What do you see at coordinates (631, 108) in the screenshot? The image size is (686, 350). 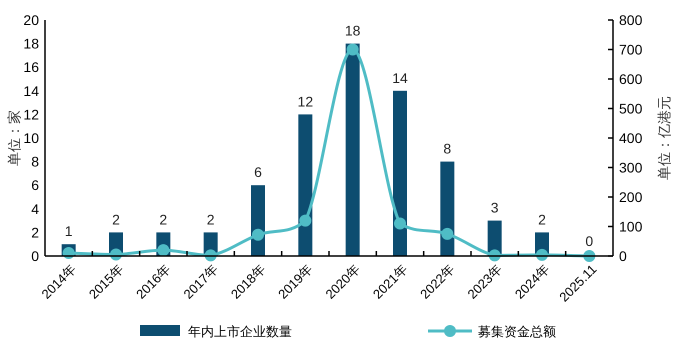 I see `y2-tick-label: 500` at bounding box center [631, 108].